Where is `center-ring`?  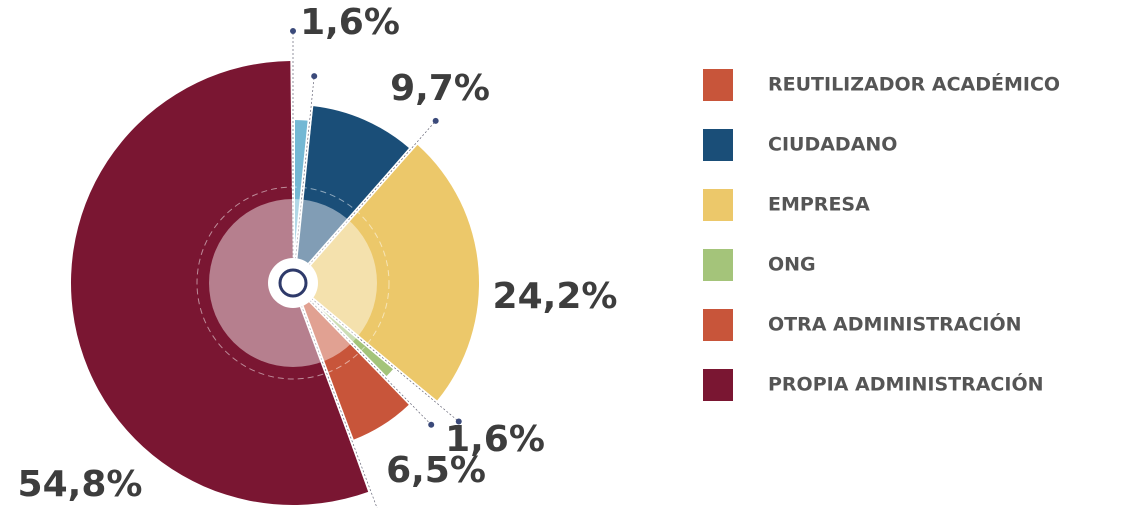 center-ring is located at coordinates (293, 283).